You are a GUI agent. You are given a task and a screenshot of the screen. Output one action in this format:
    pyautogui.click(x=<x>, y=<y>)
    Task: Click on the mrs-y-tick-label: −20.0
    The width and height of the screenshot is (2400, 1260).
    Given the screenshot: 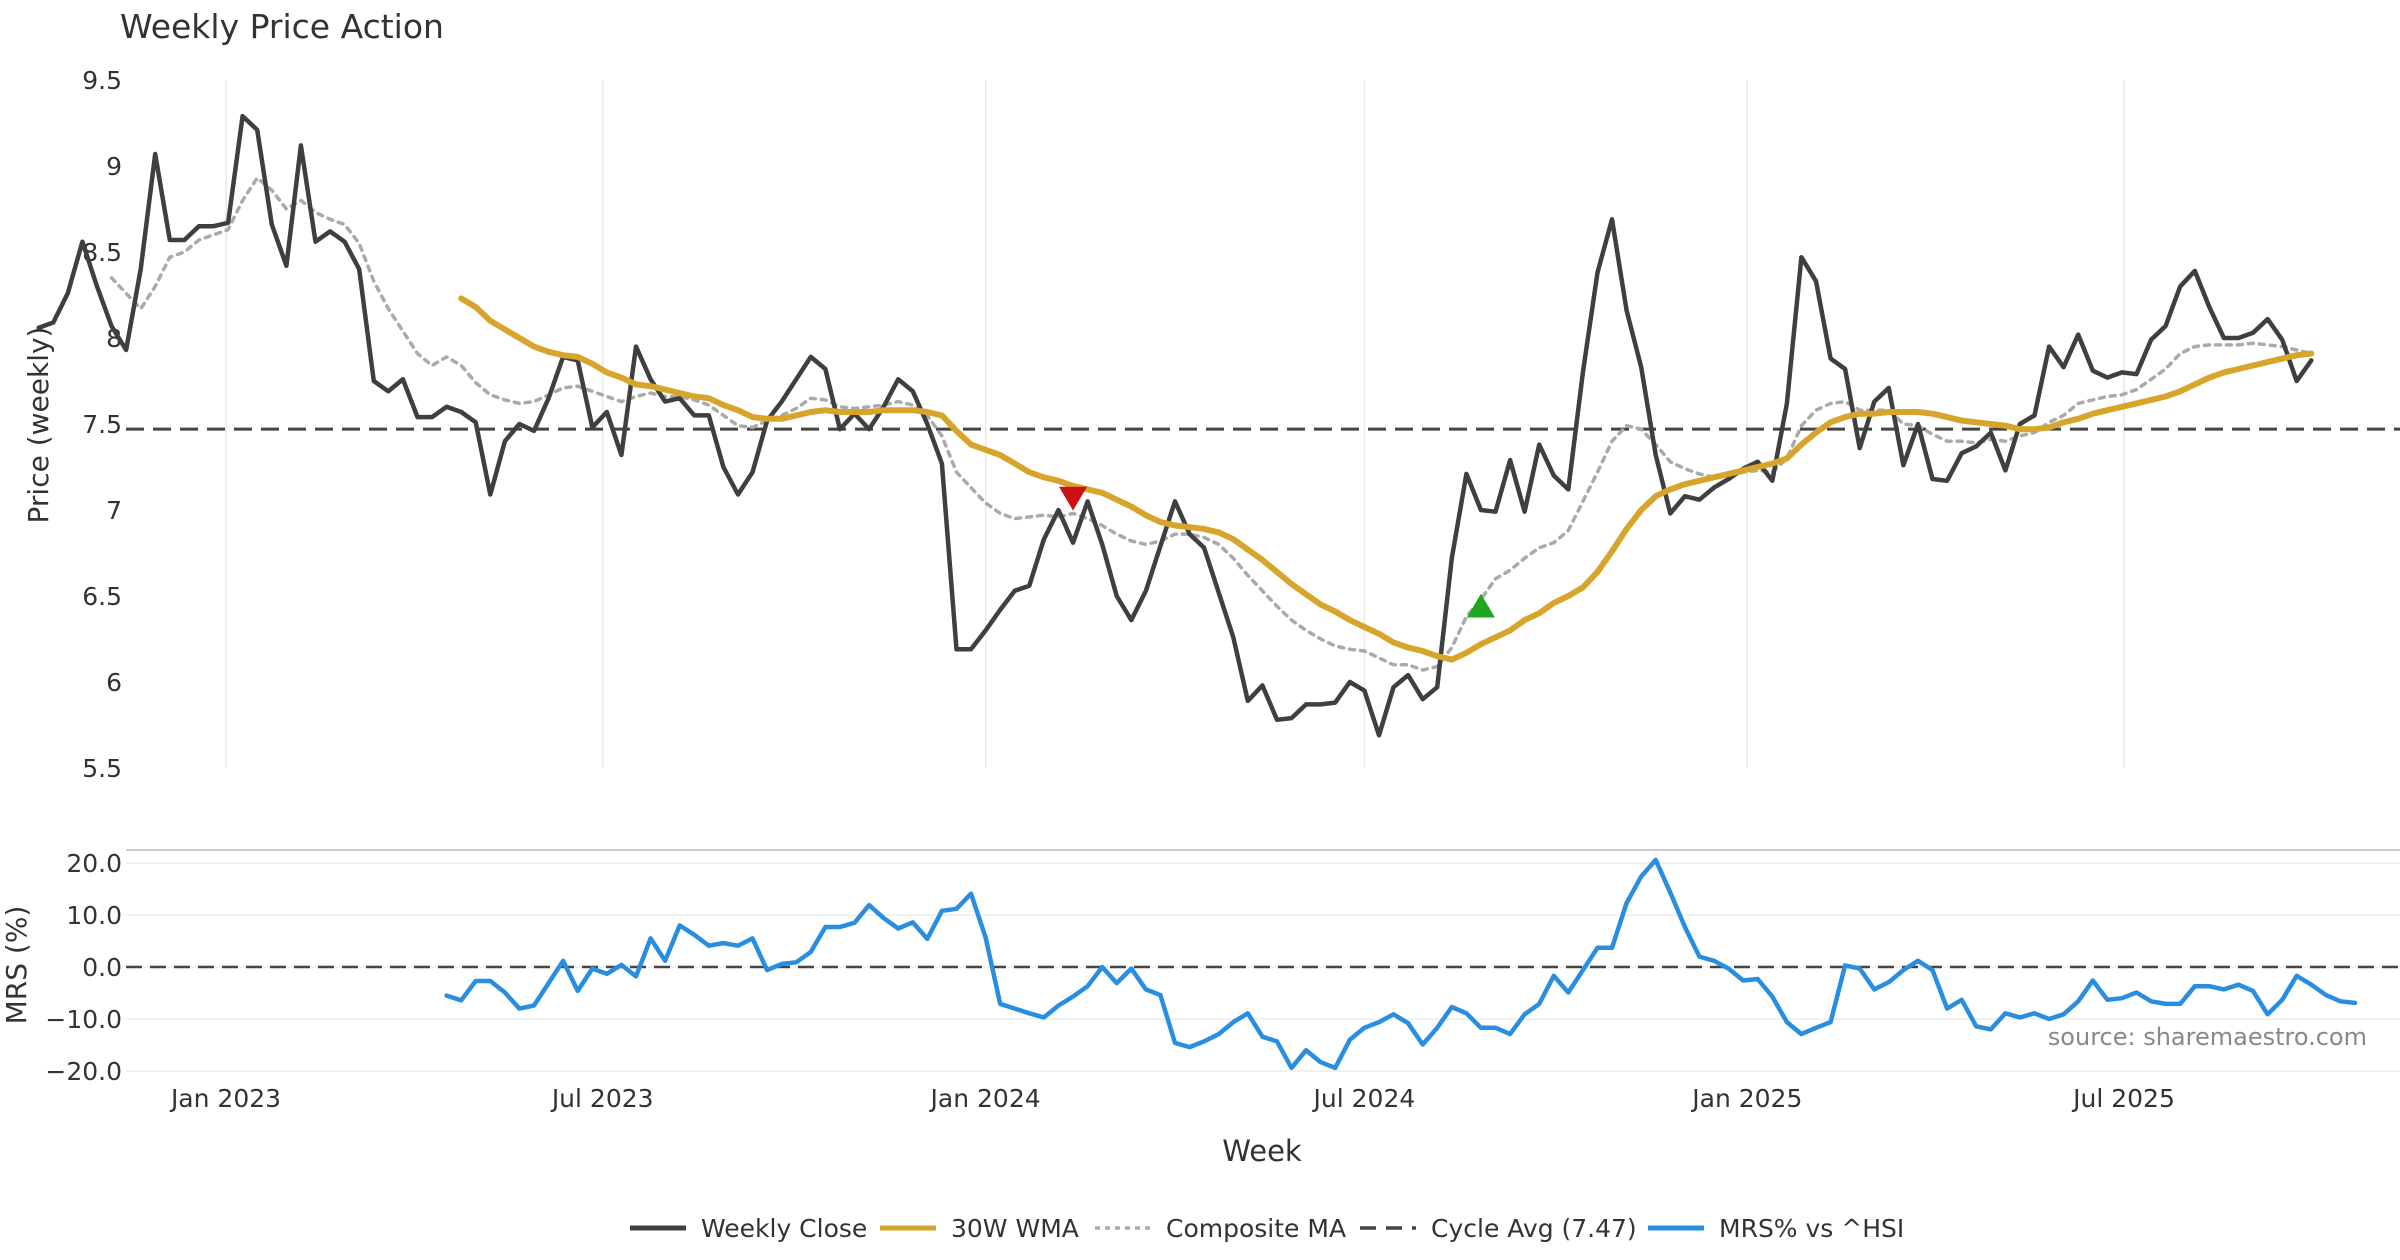 What is the action you would take?
    pyautogui.click(x=83, y=1071)
    